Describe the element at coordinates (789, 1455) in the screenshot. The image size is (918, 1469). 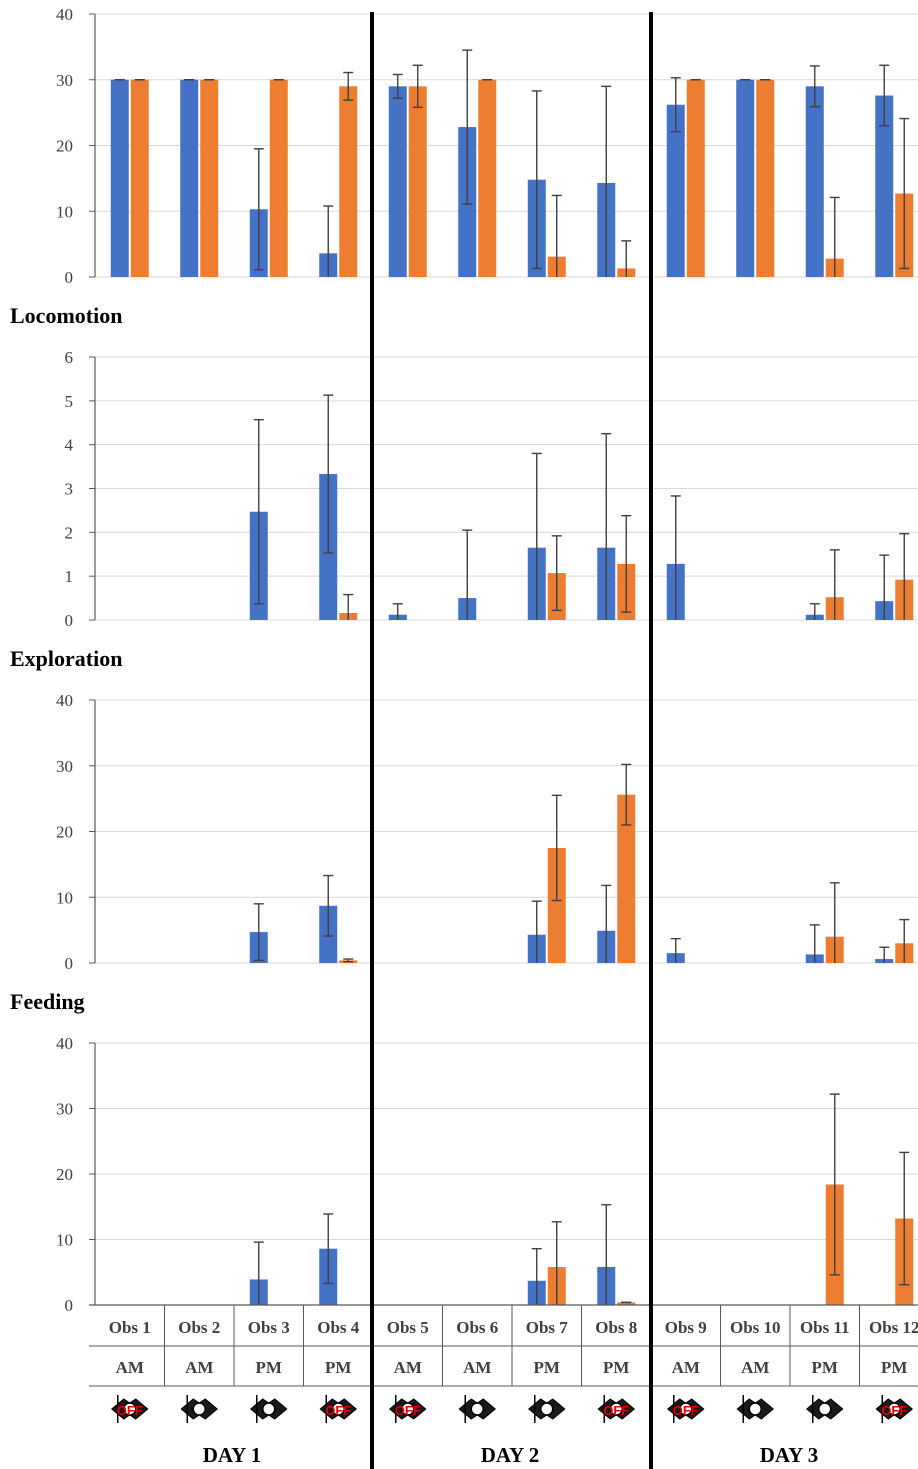
I see `day-label: DAY 3` at that location.